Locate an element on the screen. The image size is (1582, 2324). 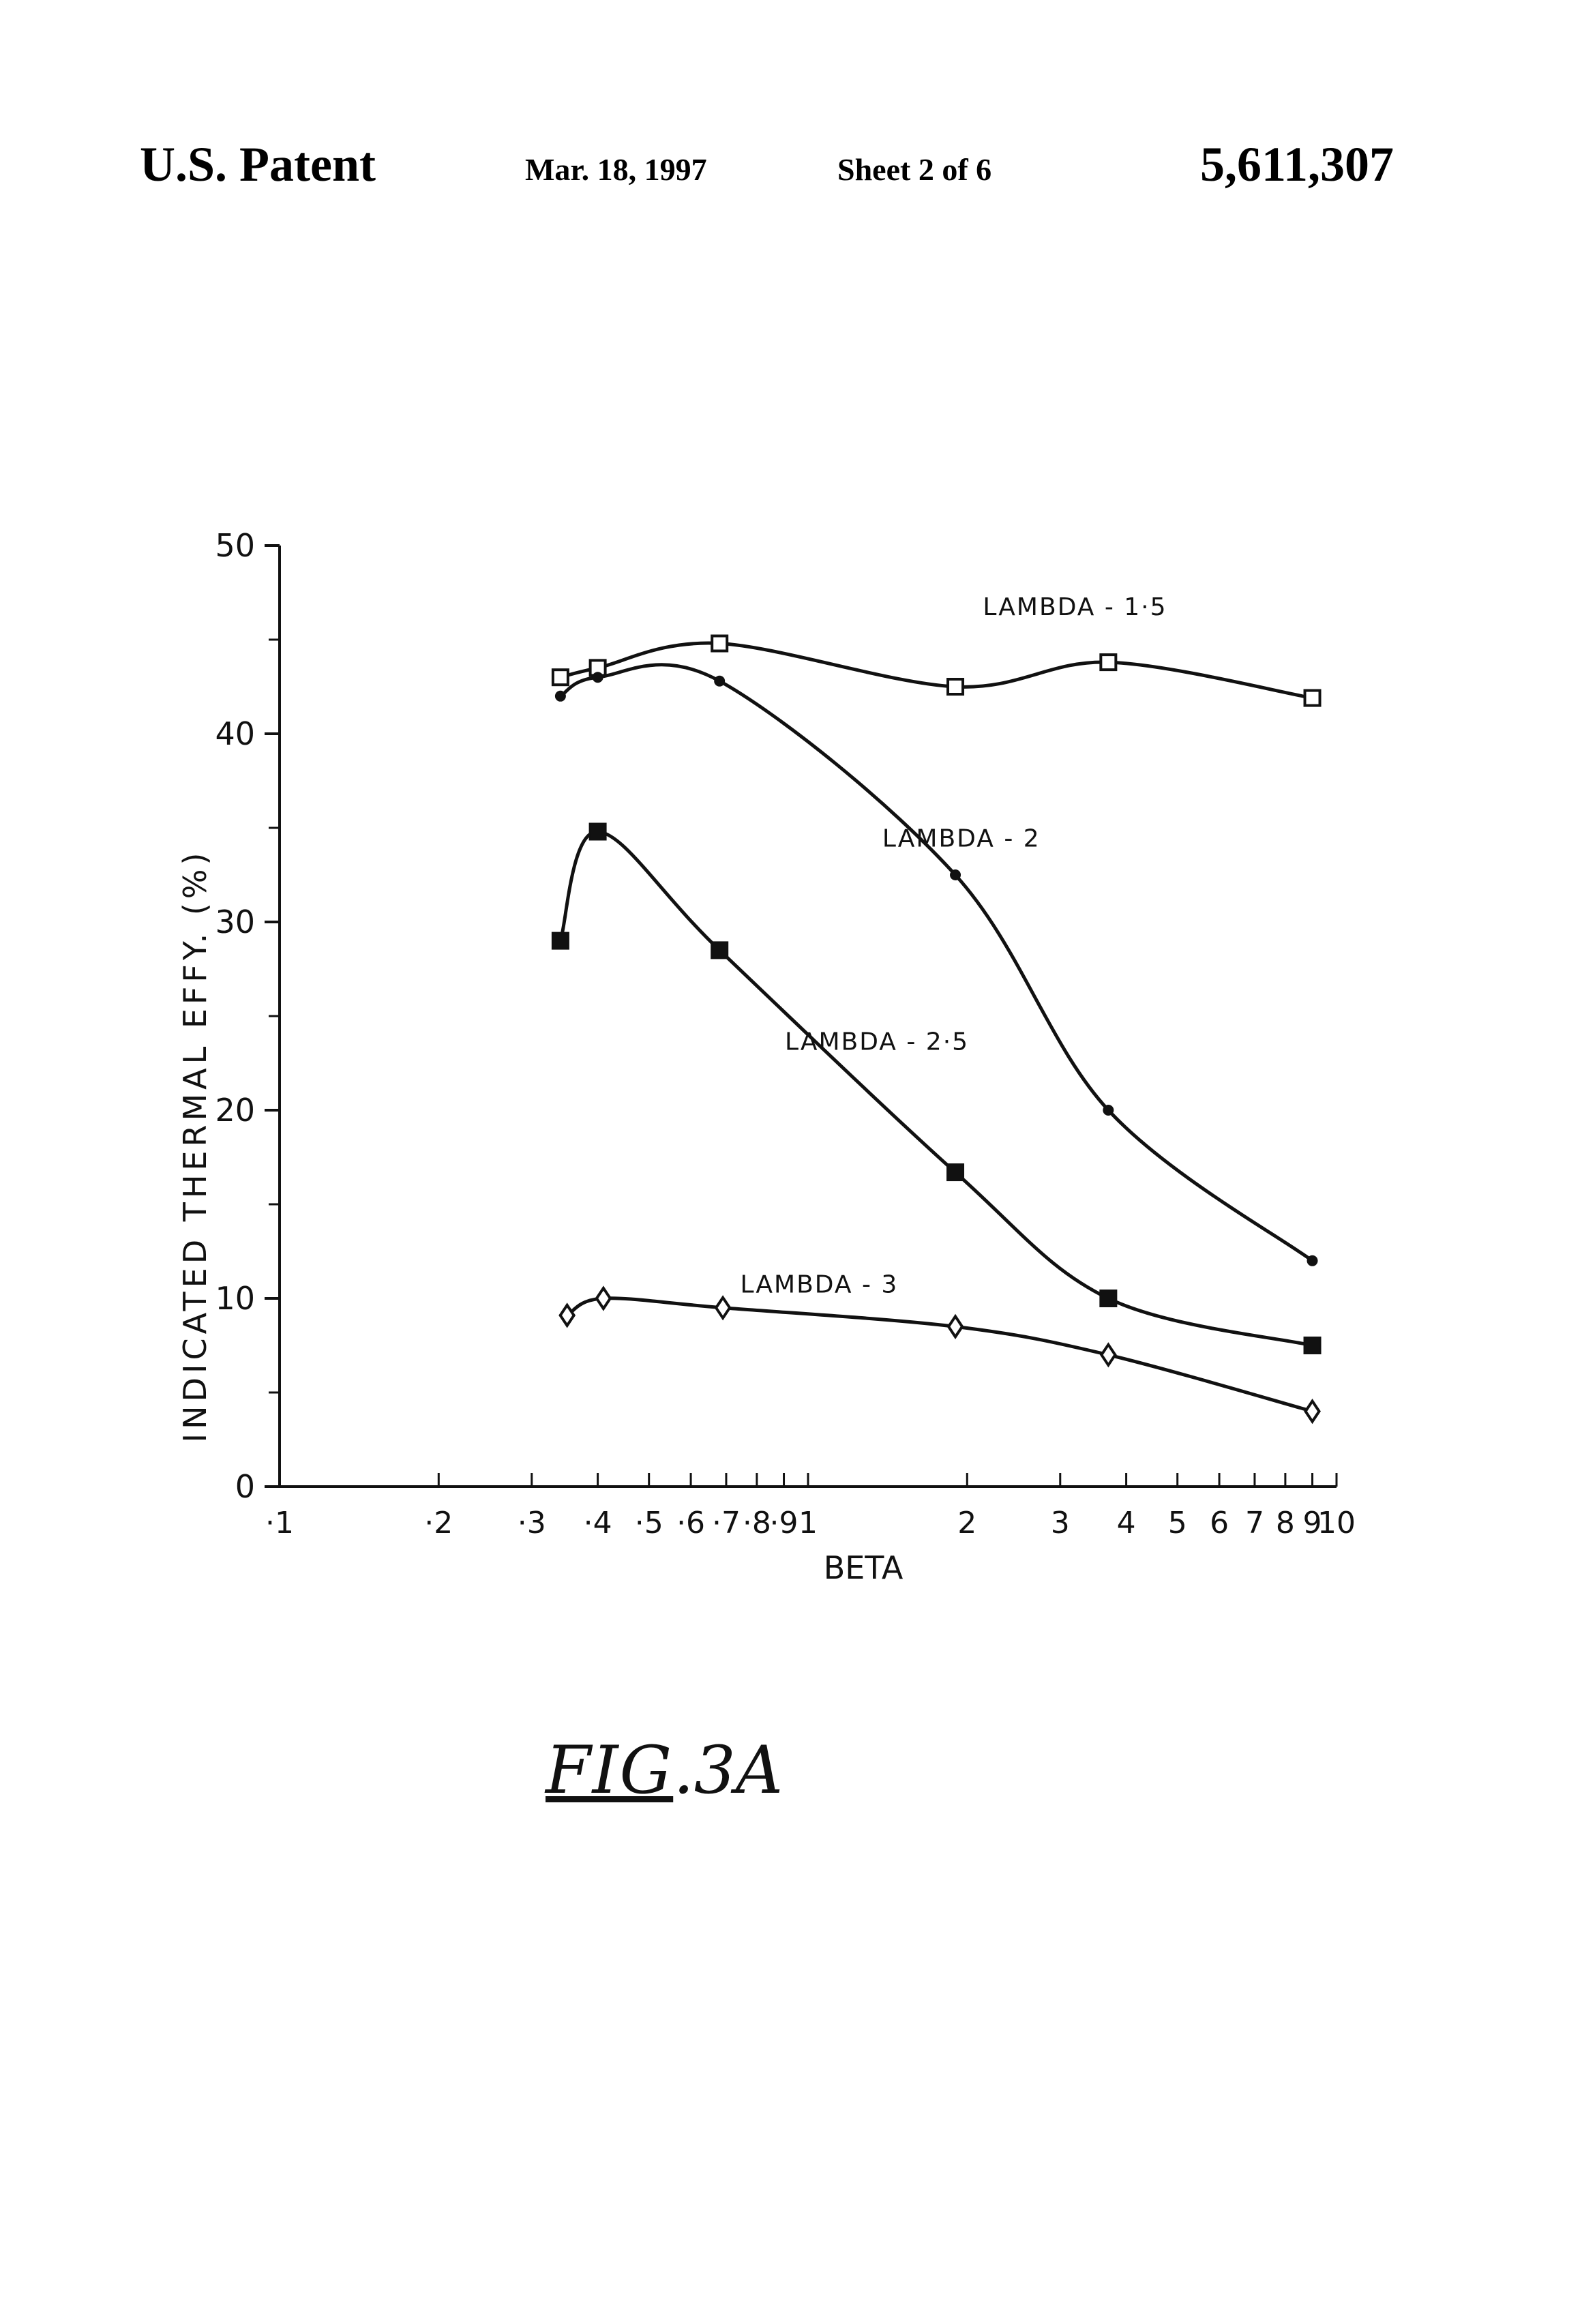
x-axis-ticks: ·1·2·3·4·5·6·7·8·912345678910 is located at coordinates (810, 1506).